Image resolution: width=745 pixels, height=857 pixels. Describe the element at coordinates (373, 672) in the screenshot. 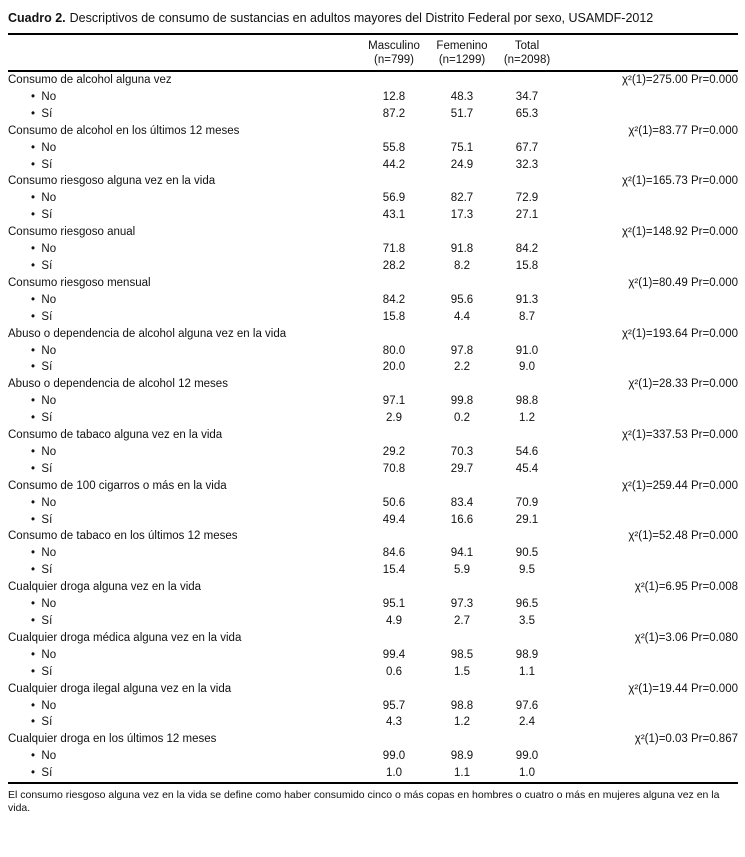

I see `table-row: Sí 0.6 1.5 1.1` at that location.